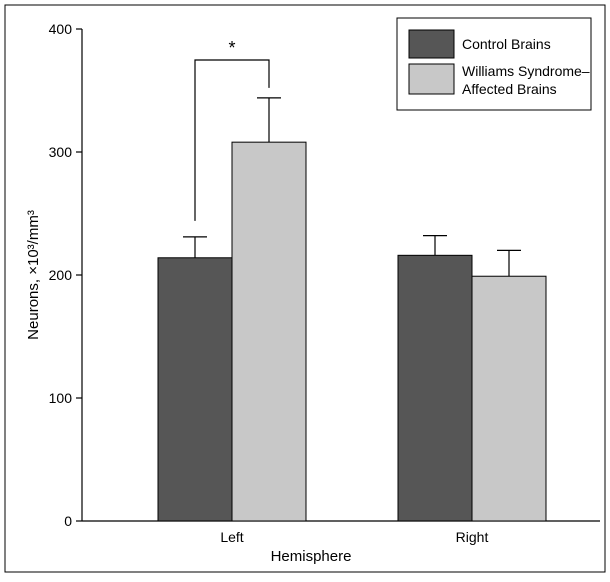 The image size is (610, 582). I want to click on significance-line, so click(232, 140).